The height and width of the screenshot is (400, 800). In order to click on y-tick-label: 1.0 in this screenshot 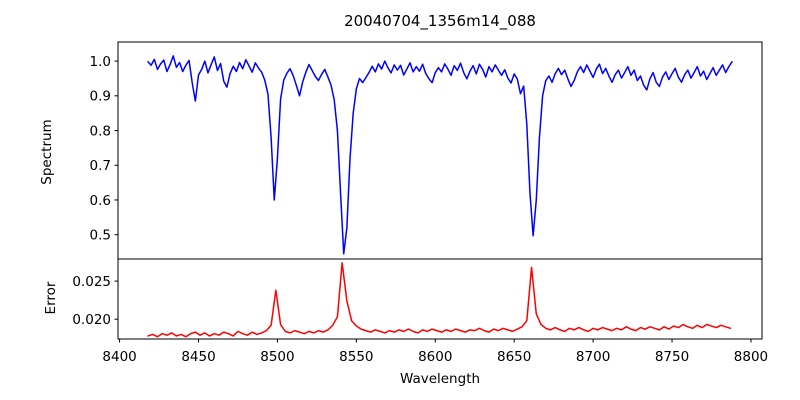, I will do `click(100, 62)`.